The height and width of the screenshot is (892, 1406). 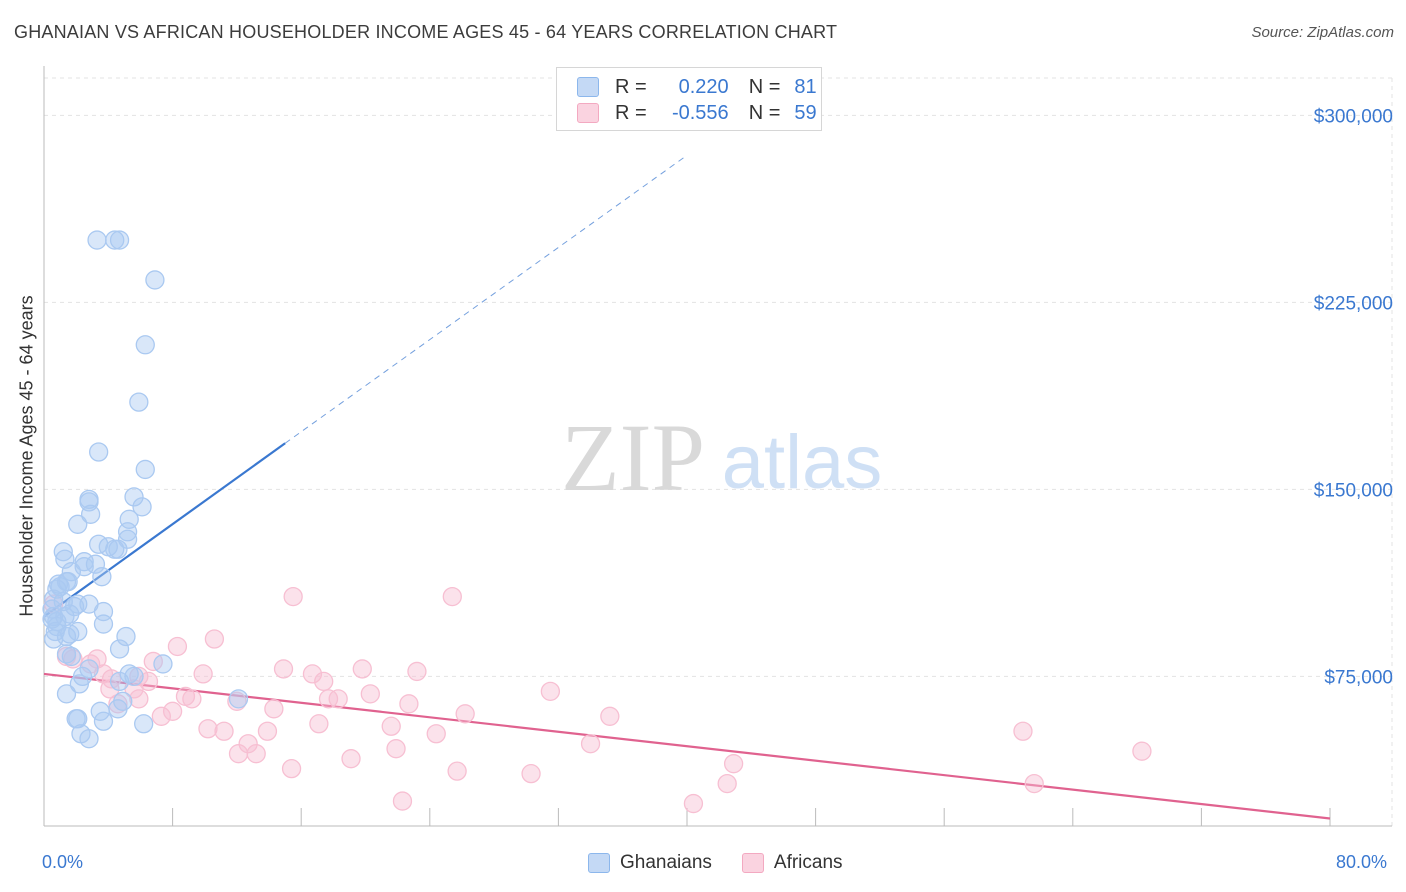 I want to click on series-legend-africans: Africans, so click(x=792, y=863).